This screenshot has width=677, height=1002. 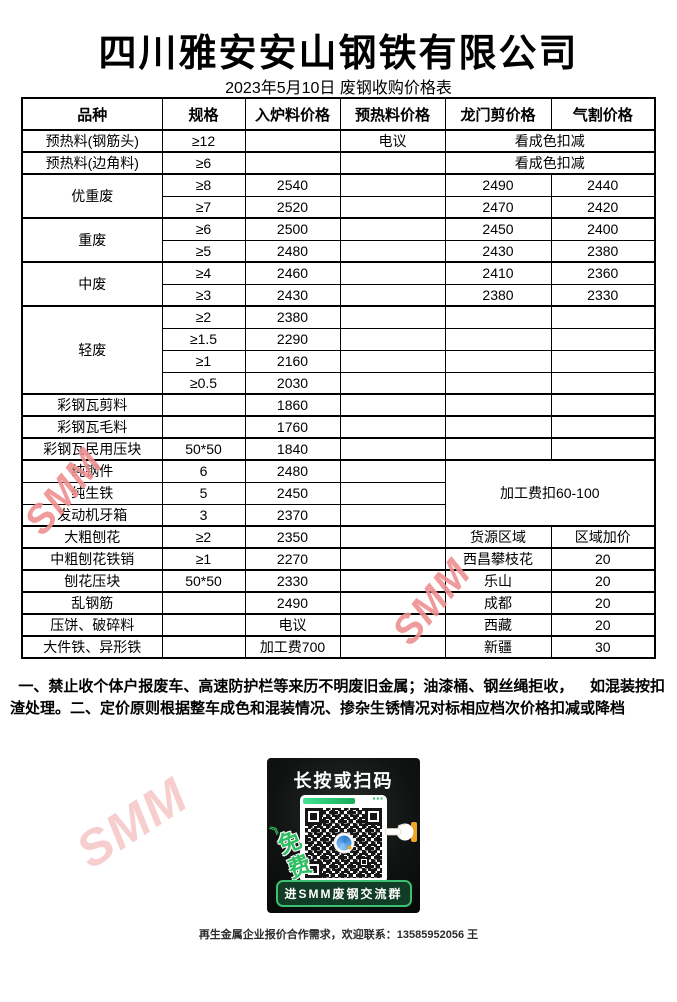 I want to click on table-cell: 2450, so click(x=498, y=229).